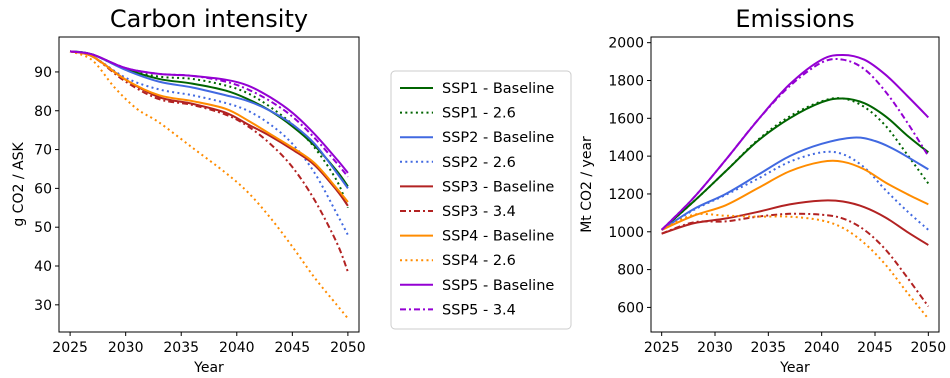  What do you see at coordinates (626, 233) in the screenshot?
I see `y-tick-label: 1000` at bounding box center [626, 233].